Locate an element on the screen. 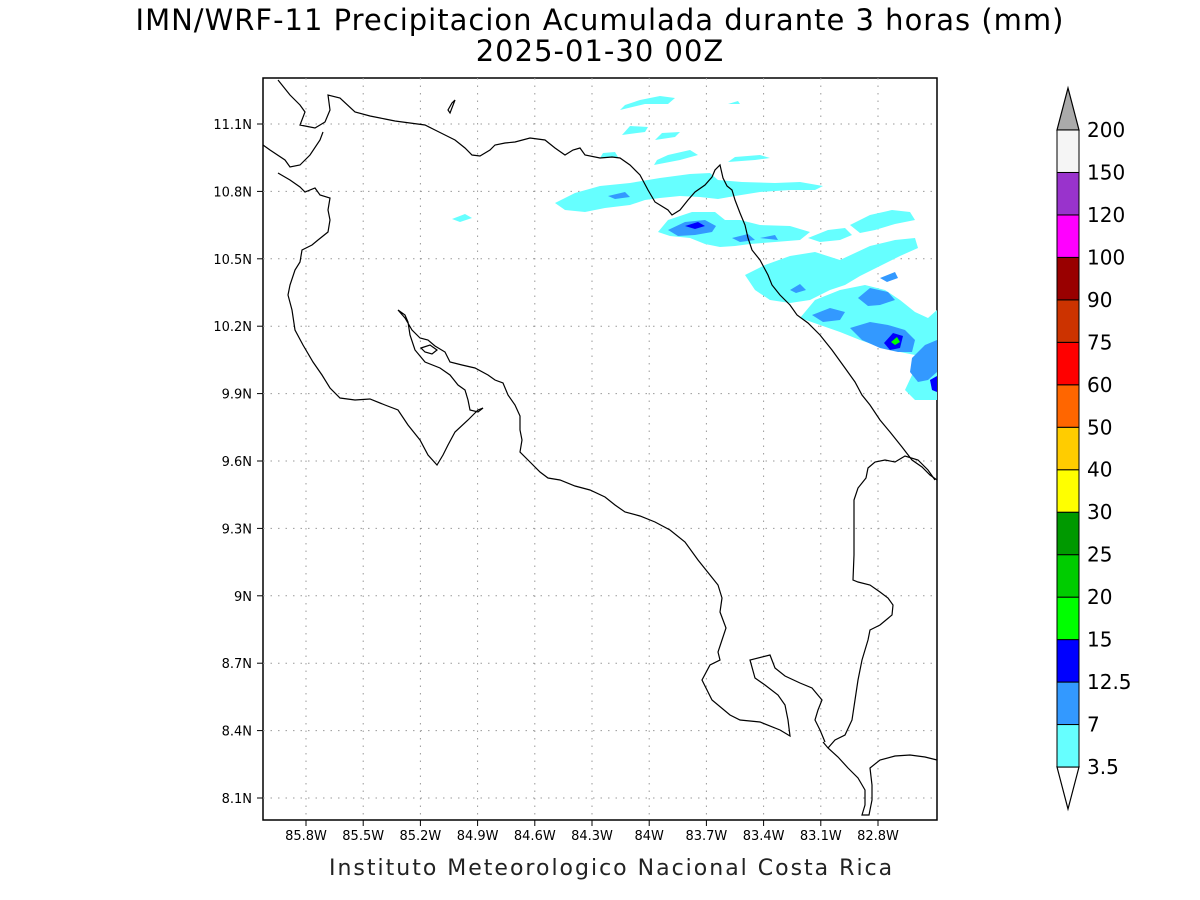 Image resolution: width=1200 pixels, height=900 pixels. lat-tick-label: 10.5N is located at coordinates (232, 260).